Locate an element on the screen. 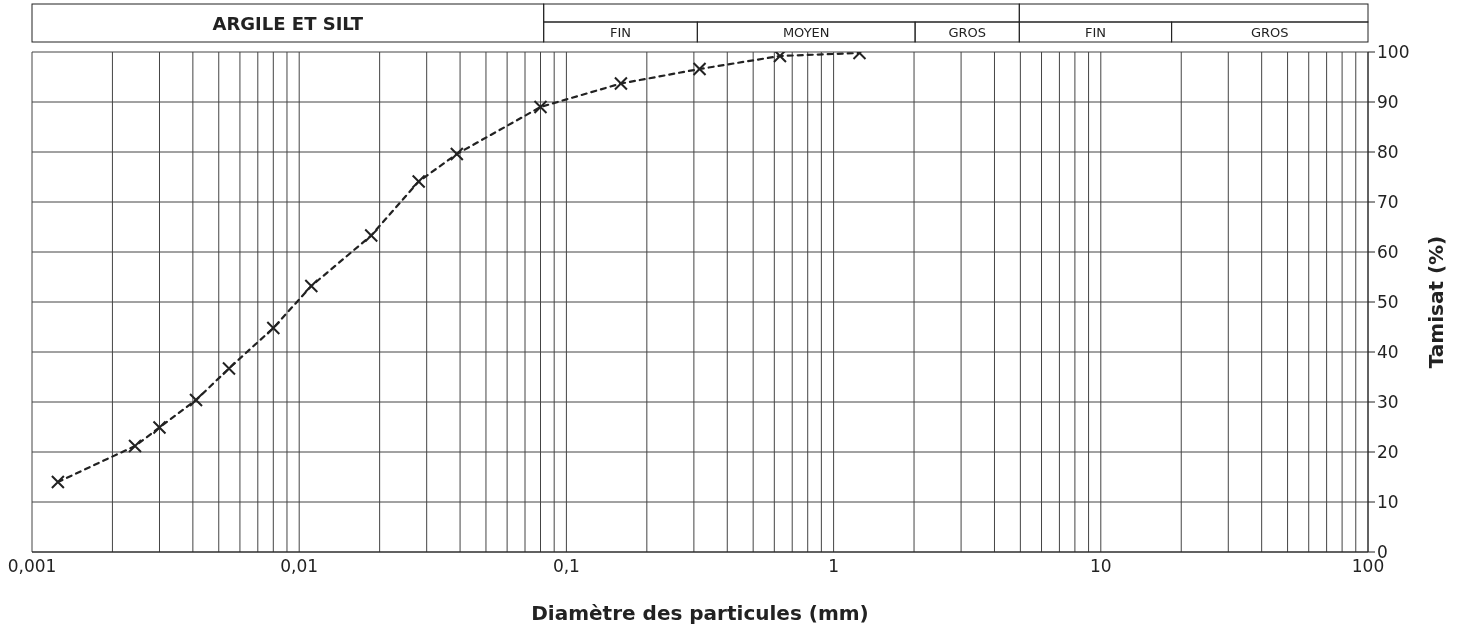  y-axis-title: Tamisat (%) is located at coordinates (1436, 302).